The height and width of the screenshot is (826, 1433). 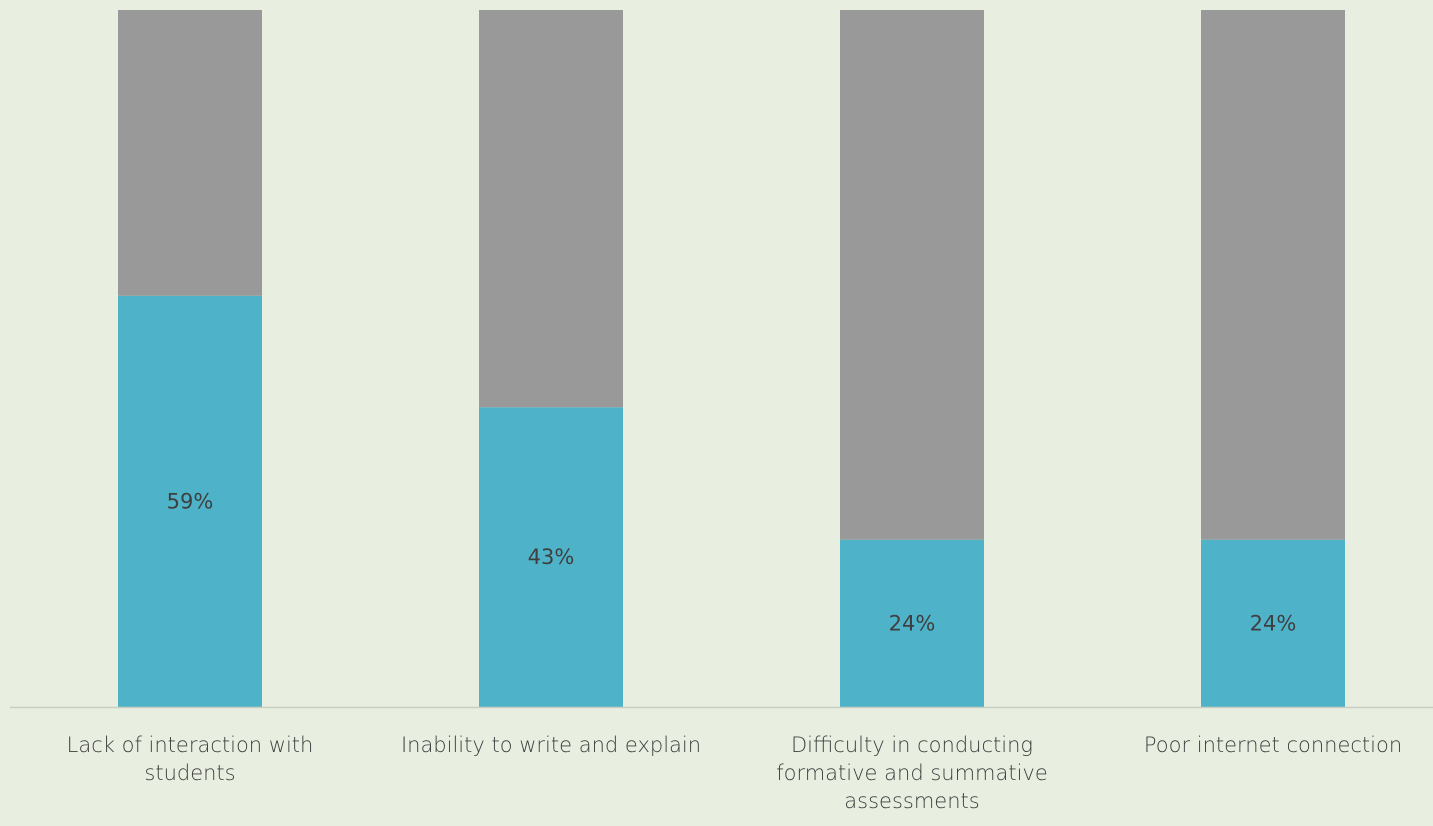 I want to click on data-label-4: 24%, so click(x=1273, y=623).